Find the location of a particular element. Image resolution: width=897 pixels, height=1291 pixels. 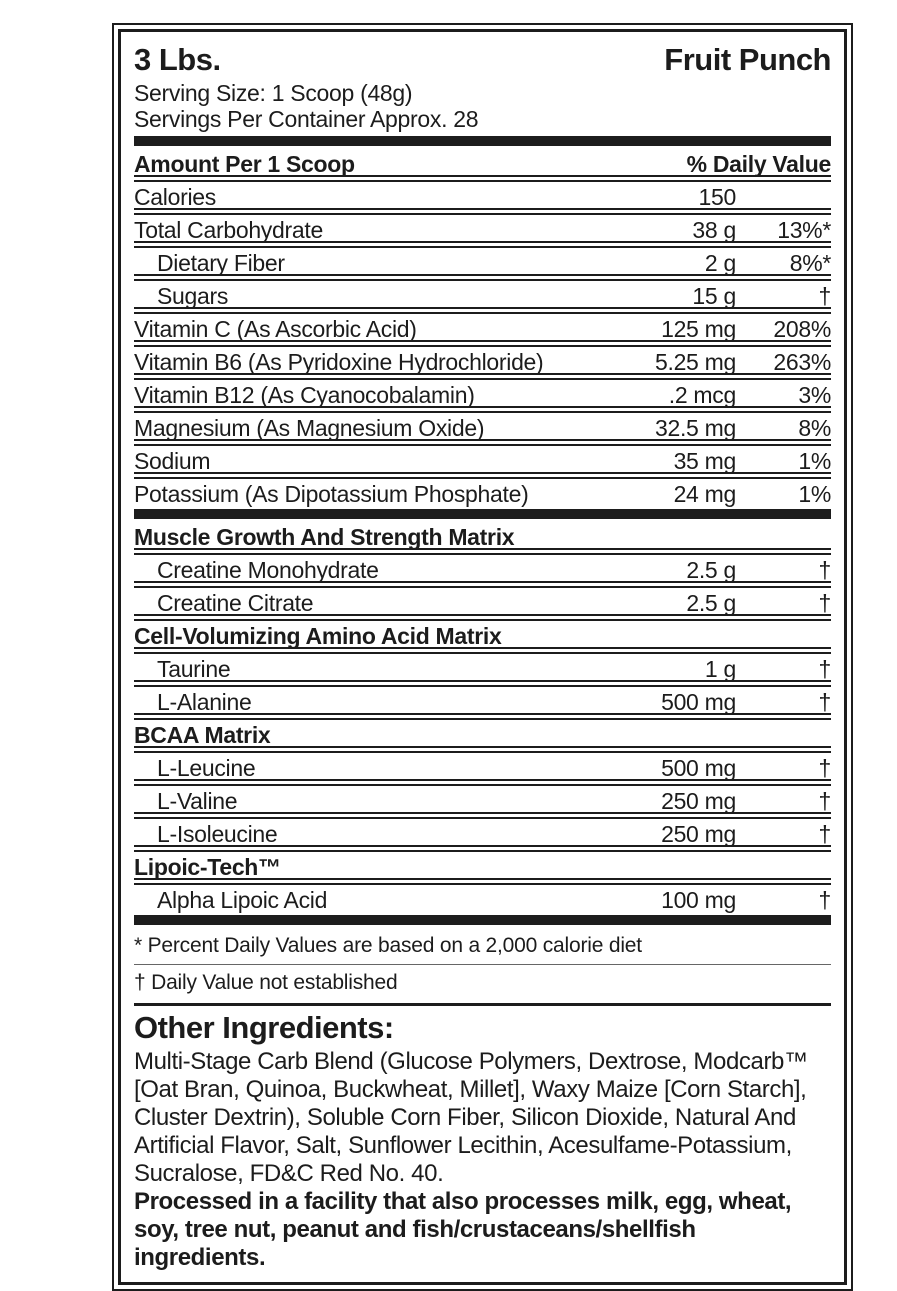

nutrient-label: Vitamin B12 (As Cyanocobalamin) is located at coordinates (304, 395).